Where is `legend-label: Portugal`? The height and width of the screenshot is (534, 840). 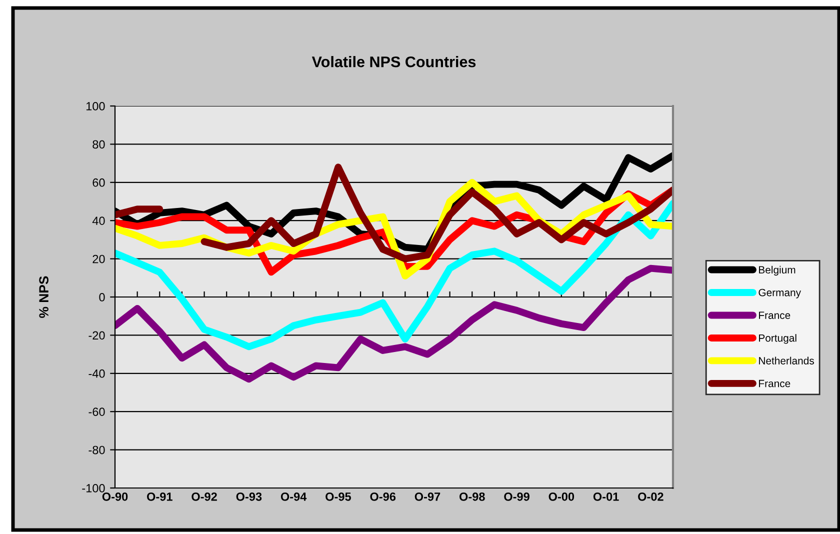 legend-label: Portugal is located at coordinates (777, 339).